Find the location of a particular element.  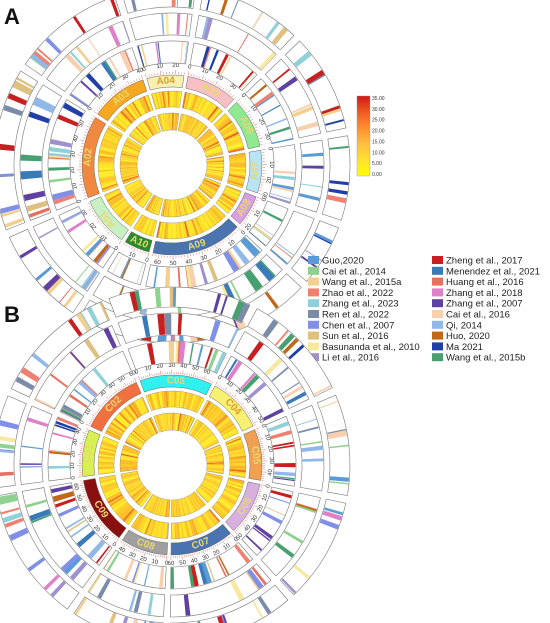

tick-label: 20 is located at coordinates (143, 560).